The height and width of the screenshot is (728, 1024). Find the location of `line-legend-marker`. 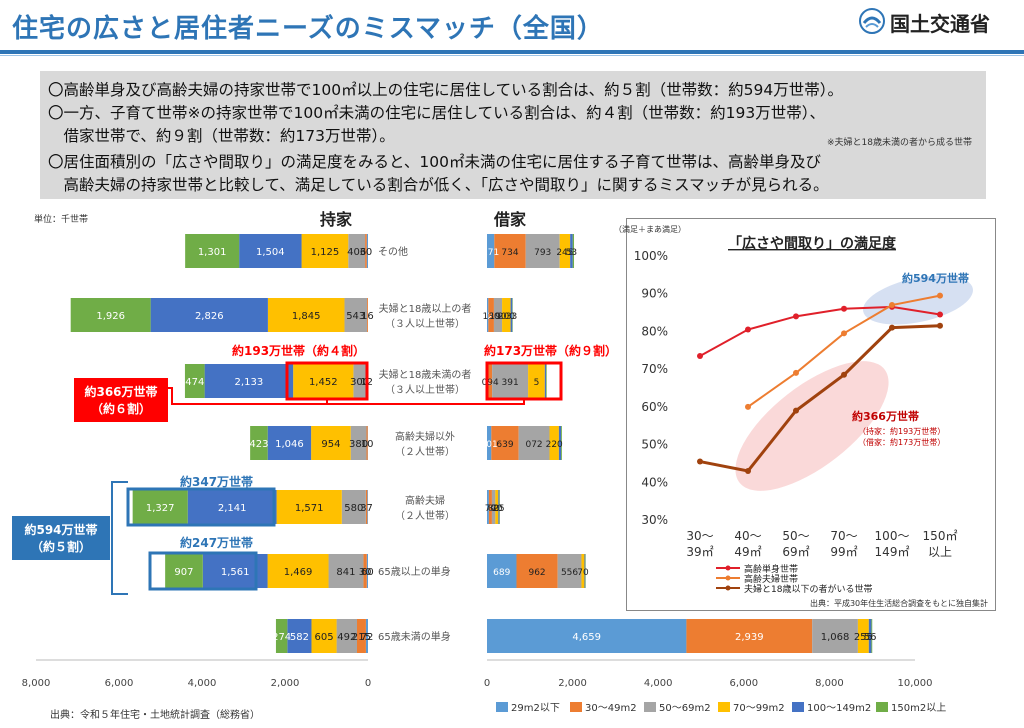

line-legend-marker is located at coordinates (728, 588).